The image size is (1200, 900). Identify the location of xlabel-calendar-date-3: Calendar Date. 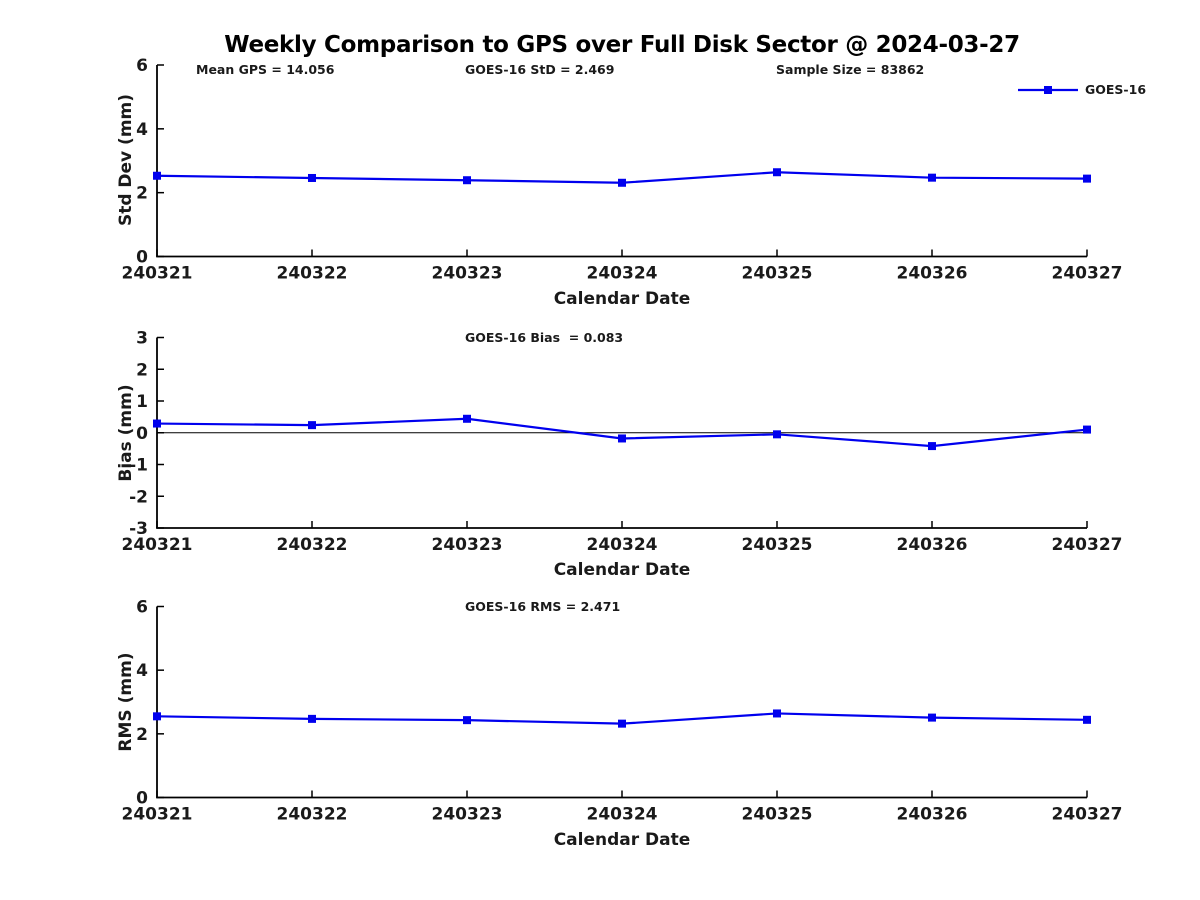
(622, 840).